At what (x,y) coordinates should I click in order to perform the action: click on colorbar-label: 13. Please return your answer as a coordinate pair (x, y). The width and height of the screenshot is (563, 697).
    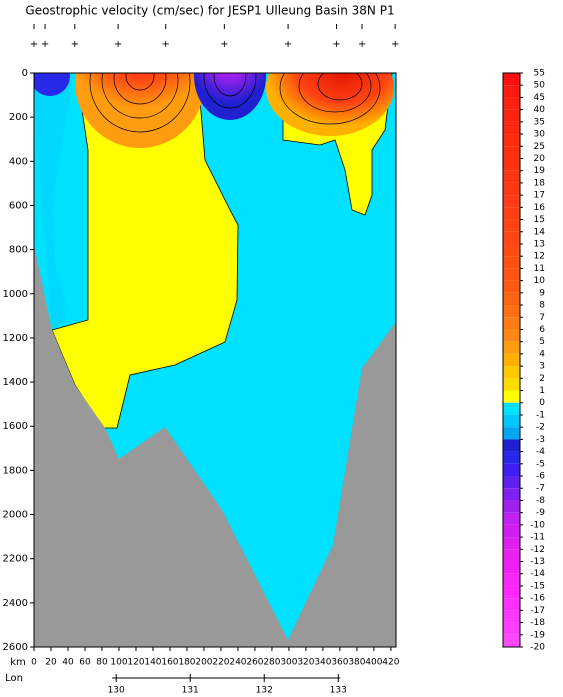
    Looking at the image, I should click on (539, 244).